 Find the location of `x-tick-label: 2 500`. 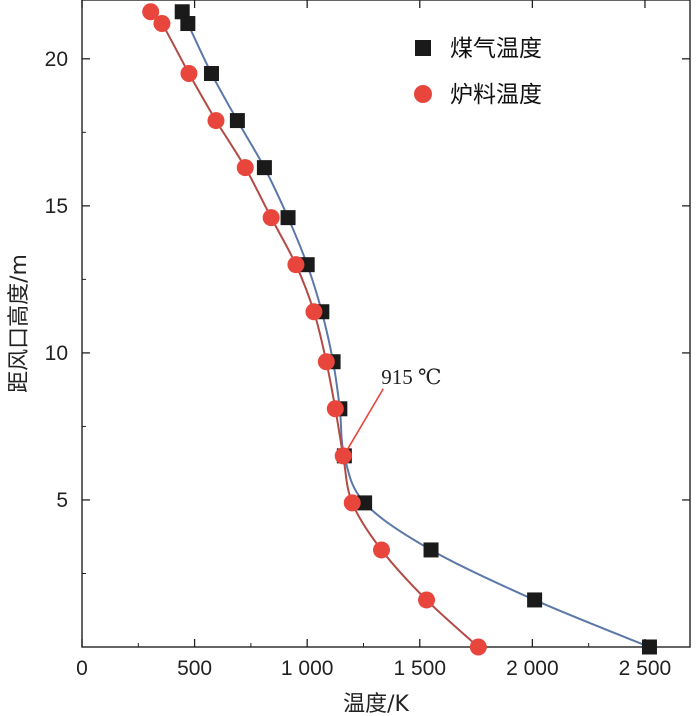

x-tick-label: 2 500 is located at coordinates (645, 668).